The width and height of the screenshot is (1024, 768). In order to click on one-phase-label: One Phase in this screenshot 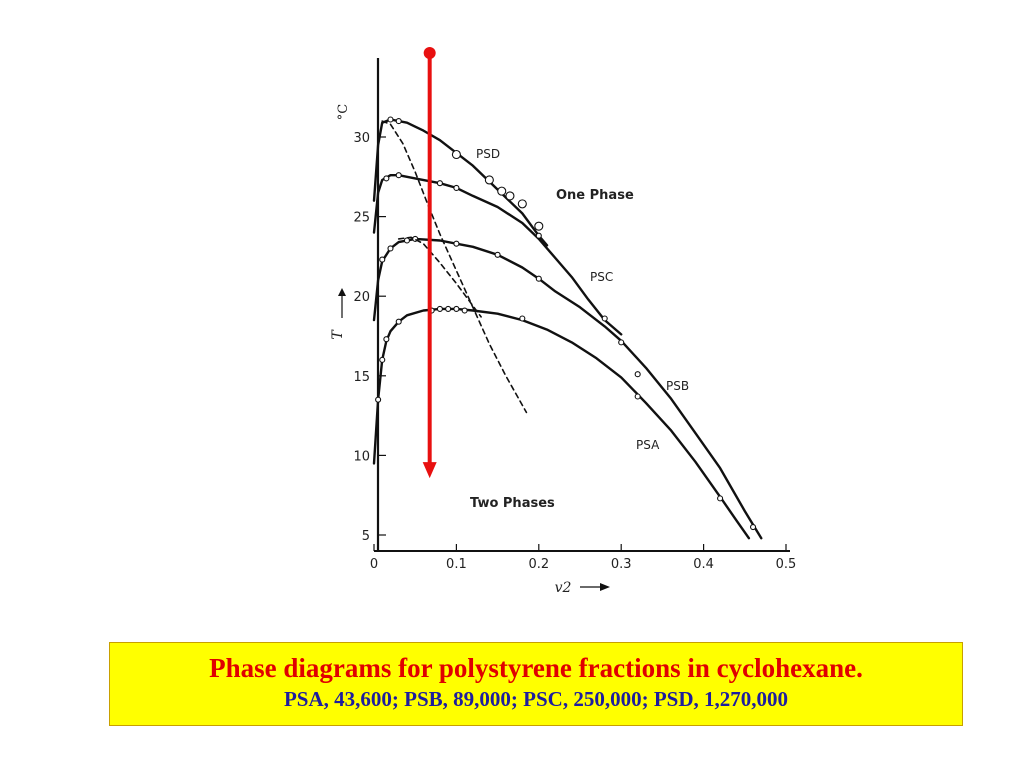, I will do `click(595, 195)`.